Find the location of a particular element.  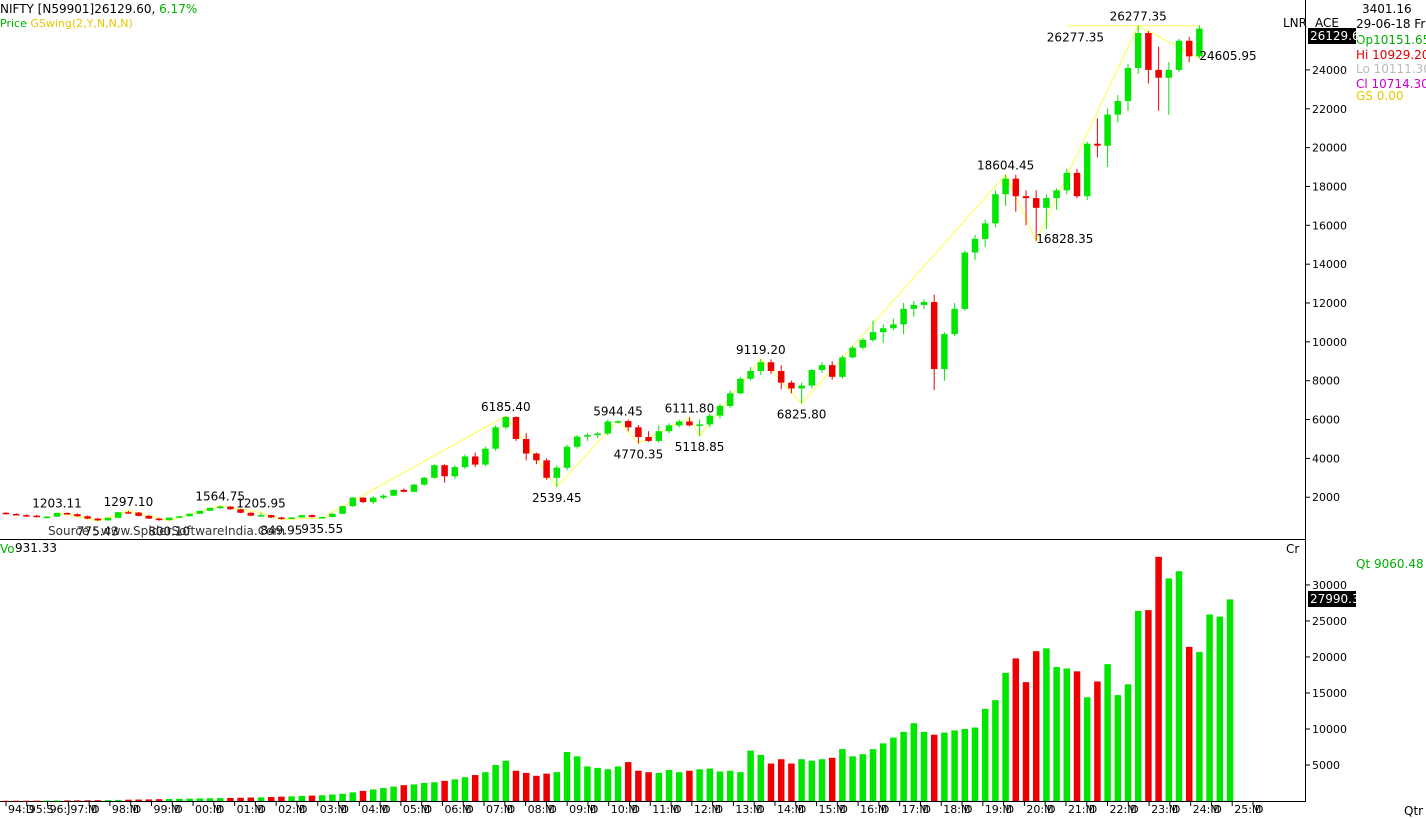

source-watermark: Source : www.SpiderSoftwareIndia.Com is located at coordinates (166, 531).